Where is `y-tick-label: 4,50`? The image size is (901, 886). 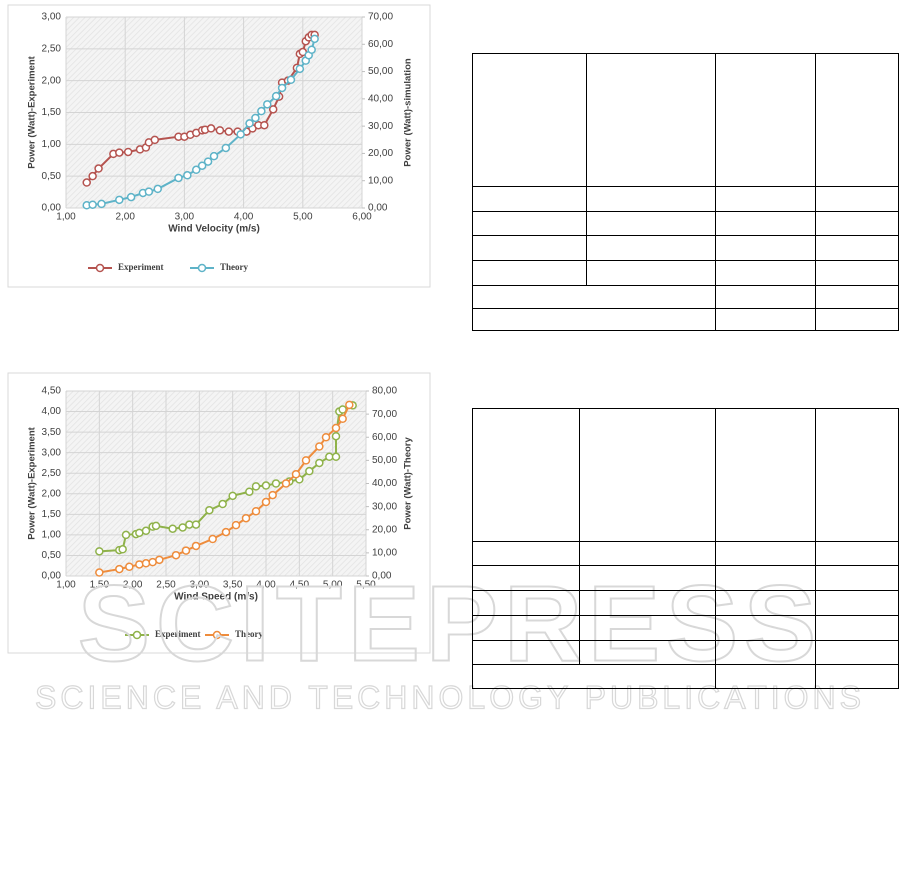
y-tick-label: 4,50 is located at coordinates (52, 391).